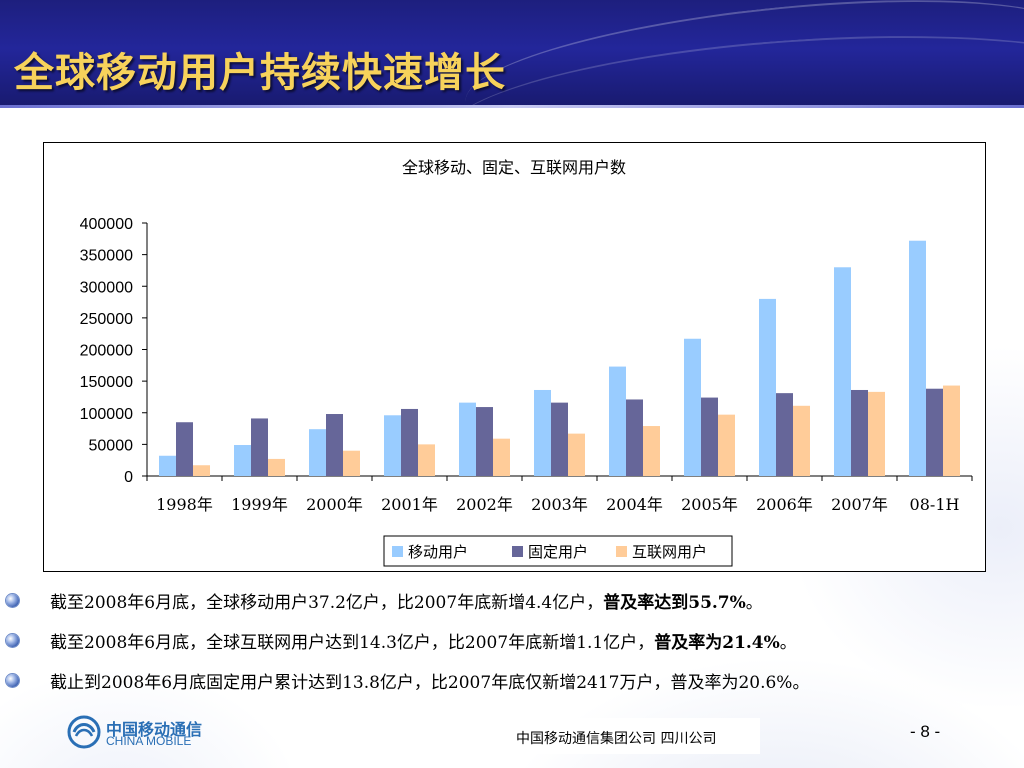 The image size is (1024, 768). What do you see at coordinates (149, 741) in the screenshot?
I see `logo-text-en: CHINA MOBILE` at bounding box center [149, 741].